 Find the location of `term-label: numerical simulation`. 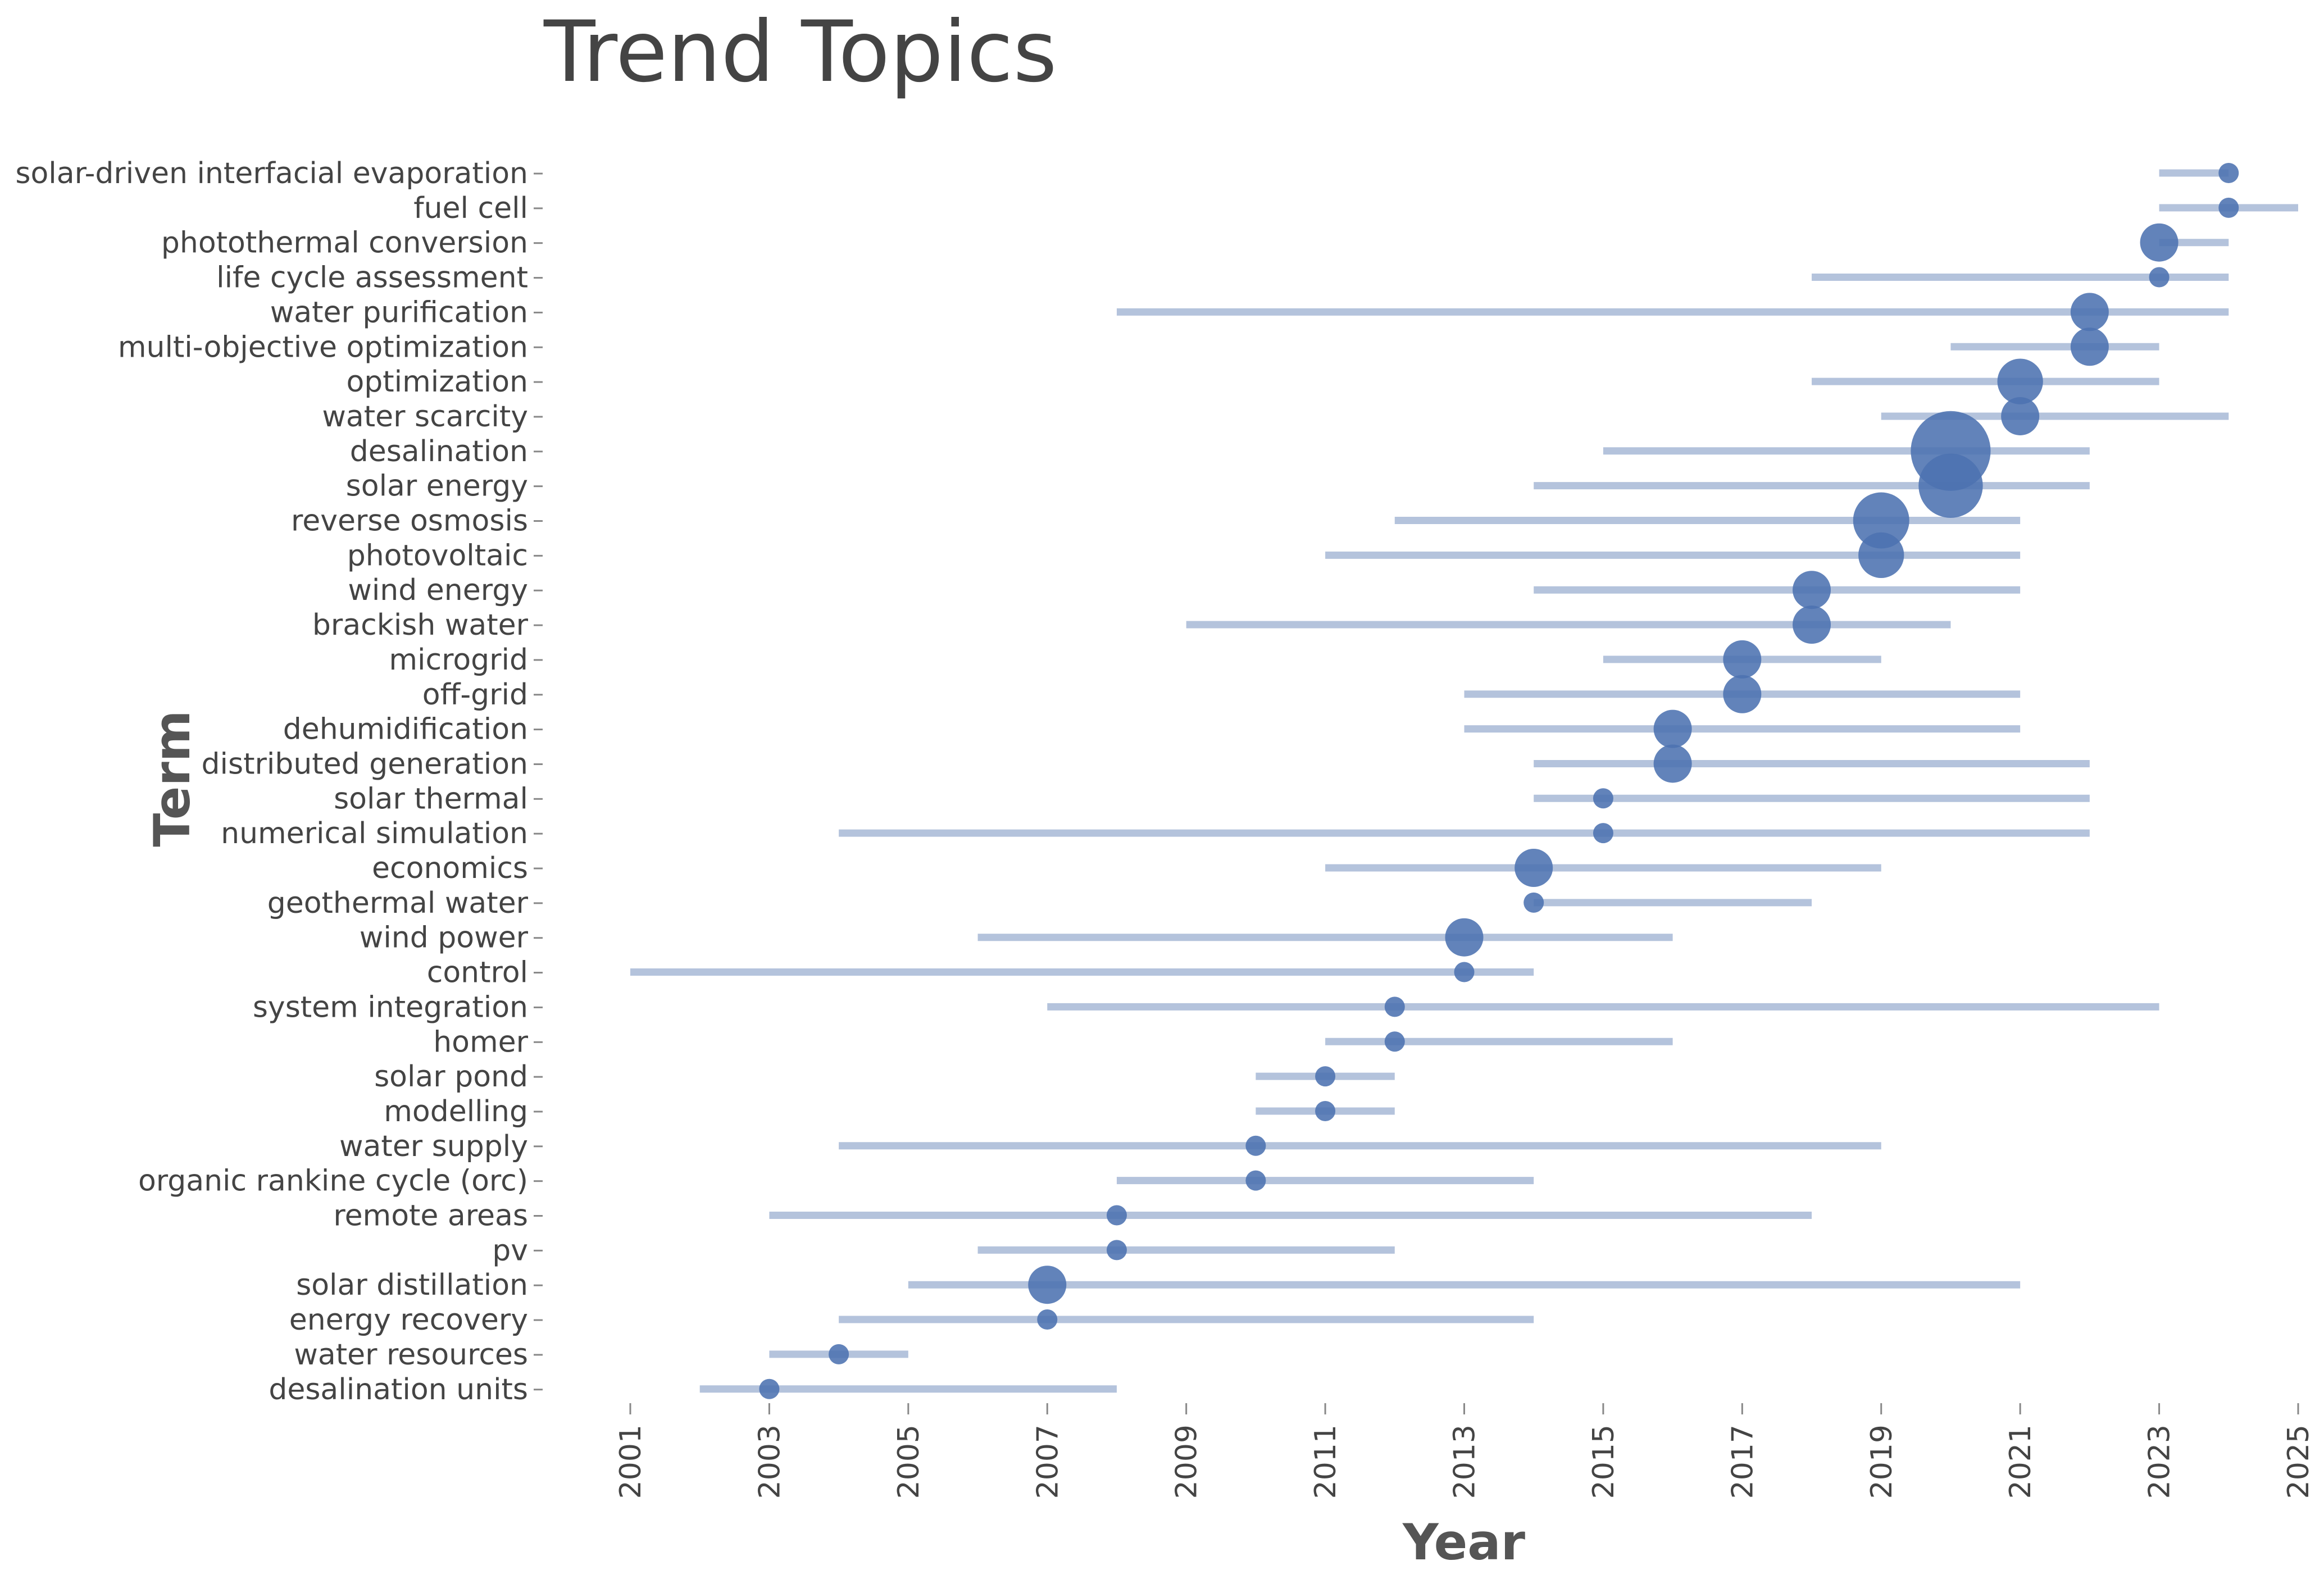

term-label: numerical simulation is located at coordinates (374, 833).